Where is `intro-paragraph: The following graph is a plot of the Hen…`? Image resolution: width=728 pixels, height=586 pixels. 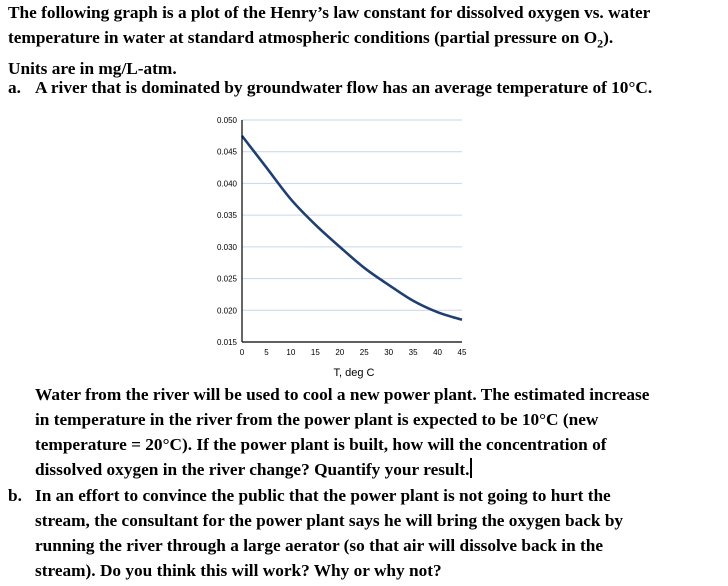
intro-paragraph: The following graph is a plot of the Hen… is located at coordinates (366, 40).